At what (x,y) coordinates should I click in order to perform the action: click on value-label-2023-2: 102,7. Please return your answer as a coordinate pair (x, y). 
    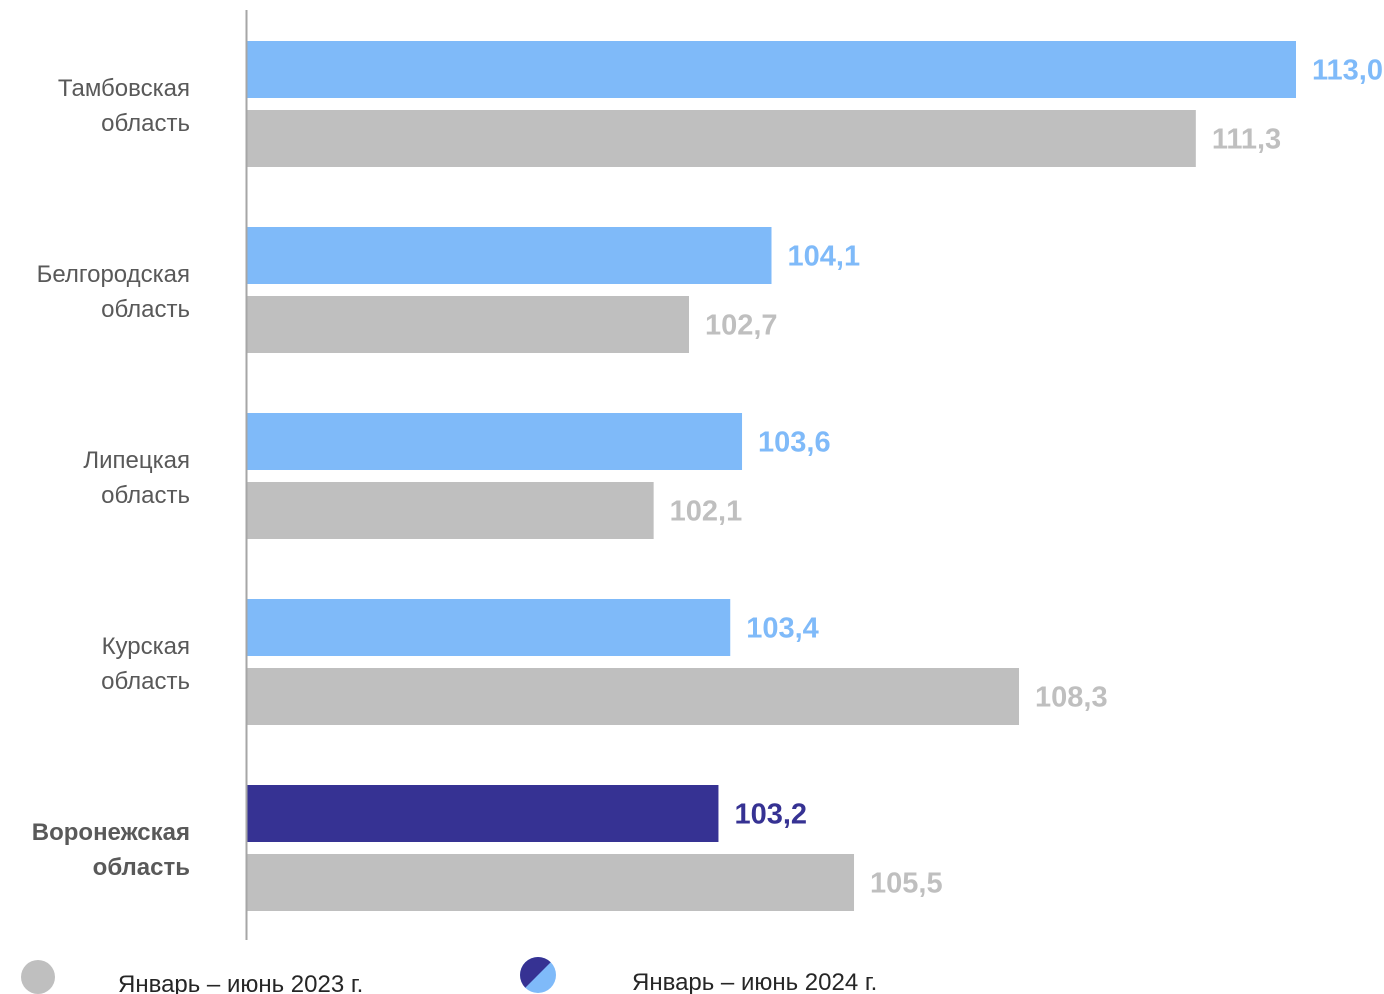
    Looking at the image, I should click on (741, 326).